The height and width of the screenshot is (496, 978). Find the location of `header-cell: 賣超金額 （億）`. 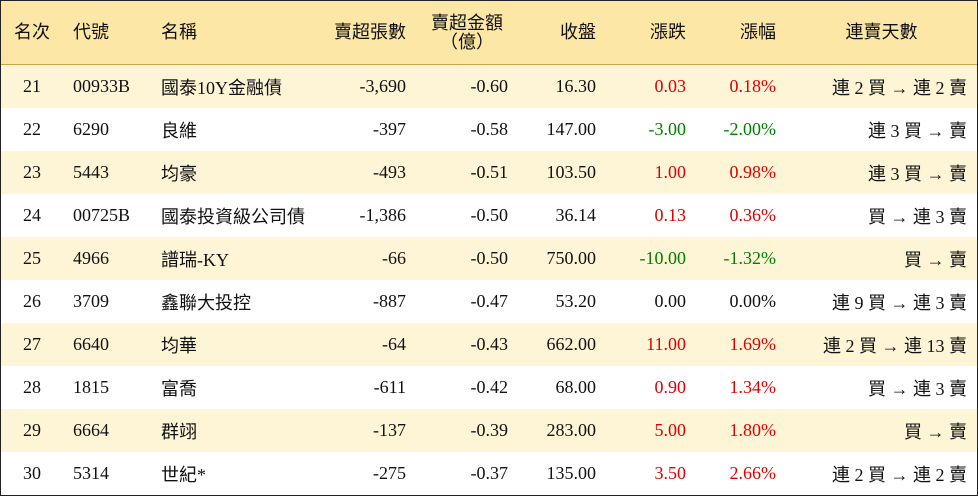

header-cell: 賣超金額 （億） is located at coordinates (467, 33).